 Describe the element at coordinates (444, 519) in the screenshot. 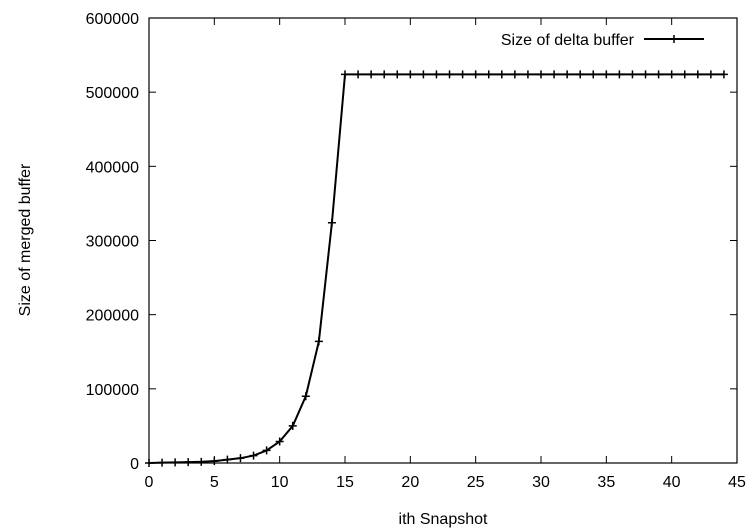

I see `x-axis-title: ith Snapshot` at that location.